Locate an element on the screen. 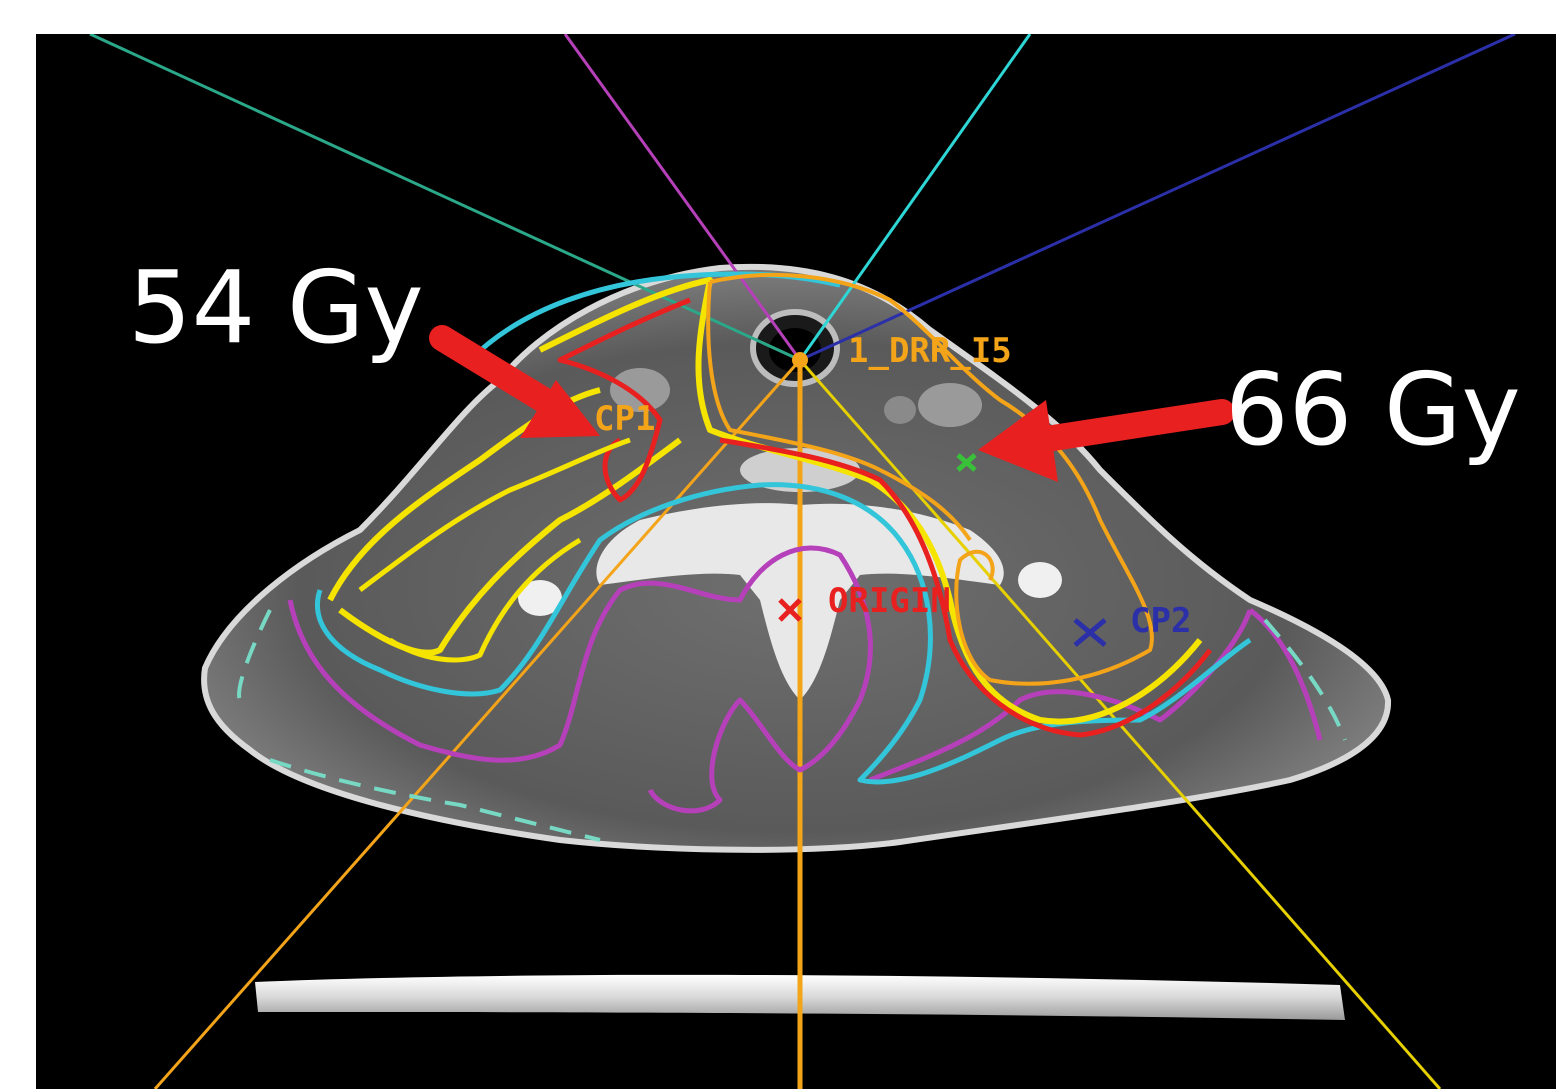  dose-label-54: 54 Gy is located at coordinates (276, 307).